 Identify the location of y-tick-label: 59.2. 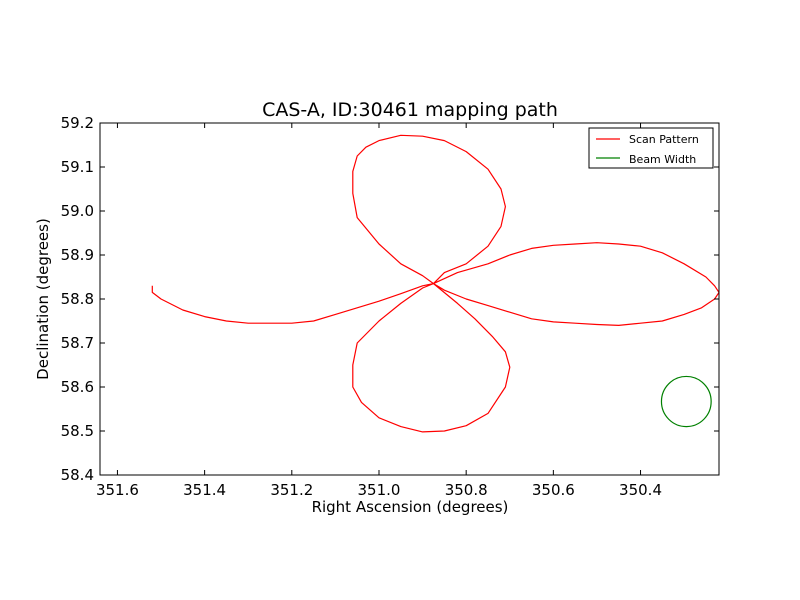
(77, 123).